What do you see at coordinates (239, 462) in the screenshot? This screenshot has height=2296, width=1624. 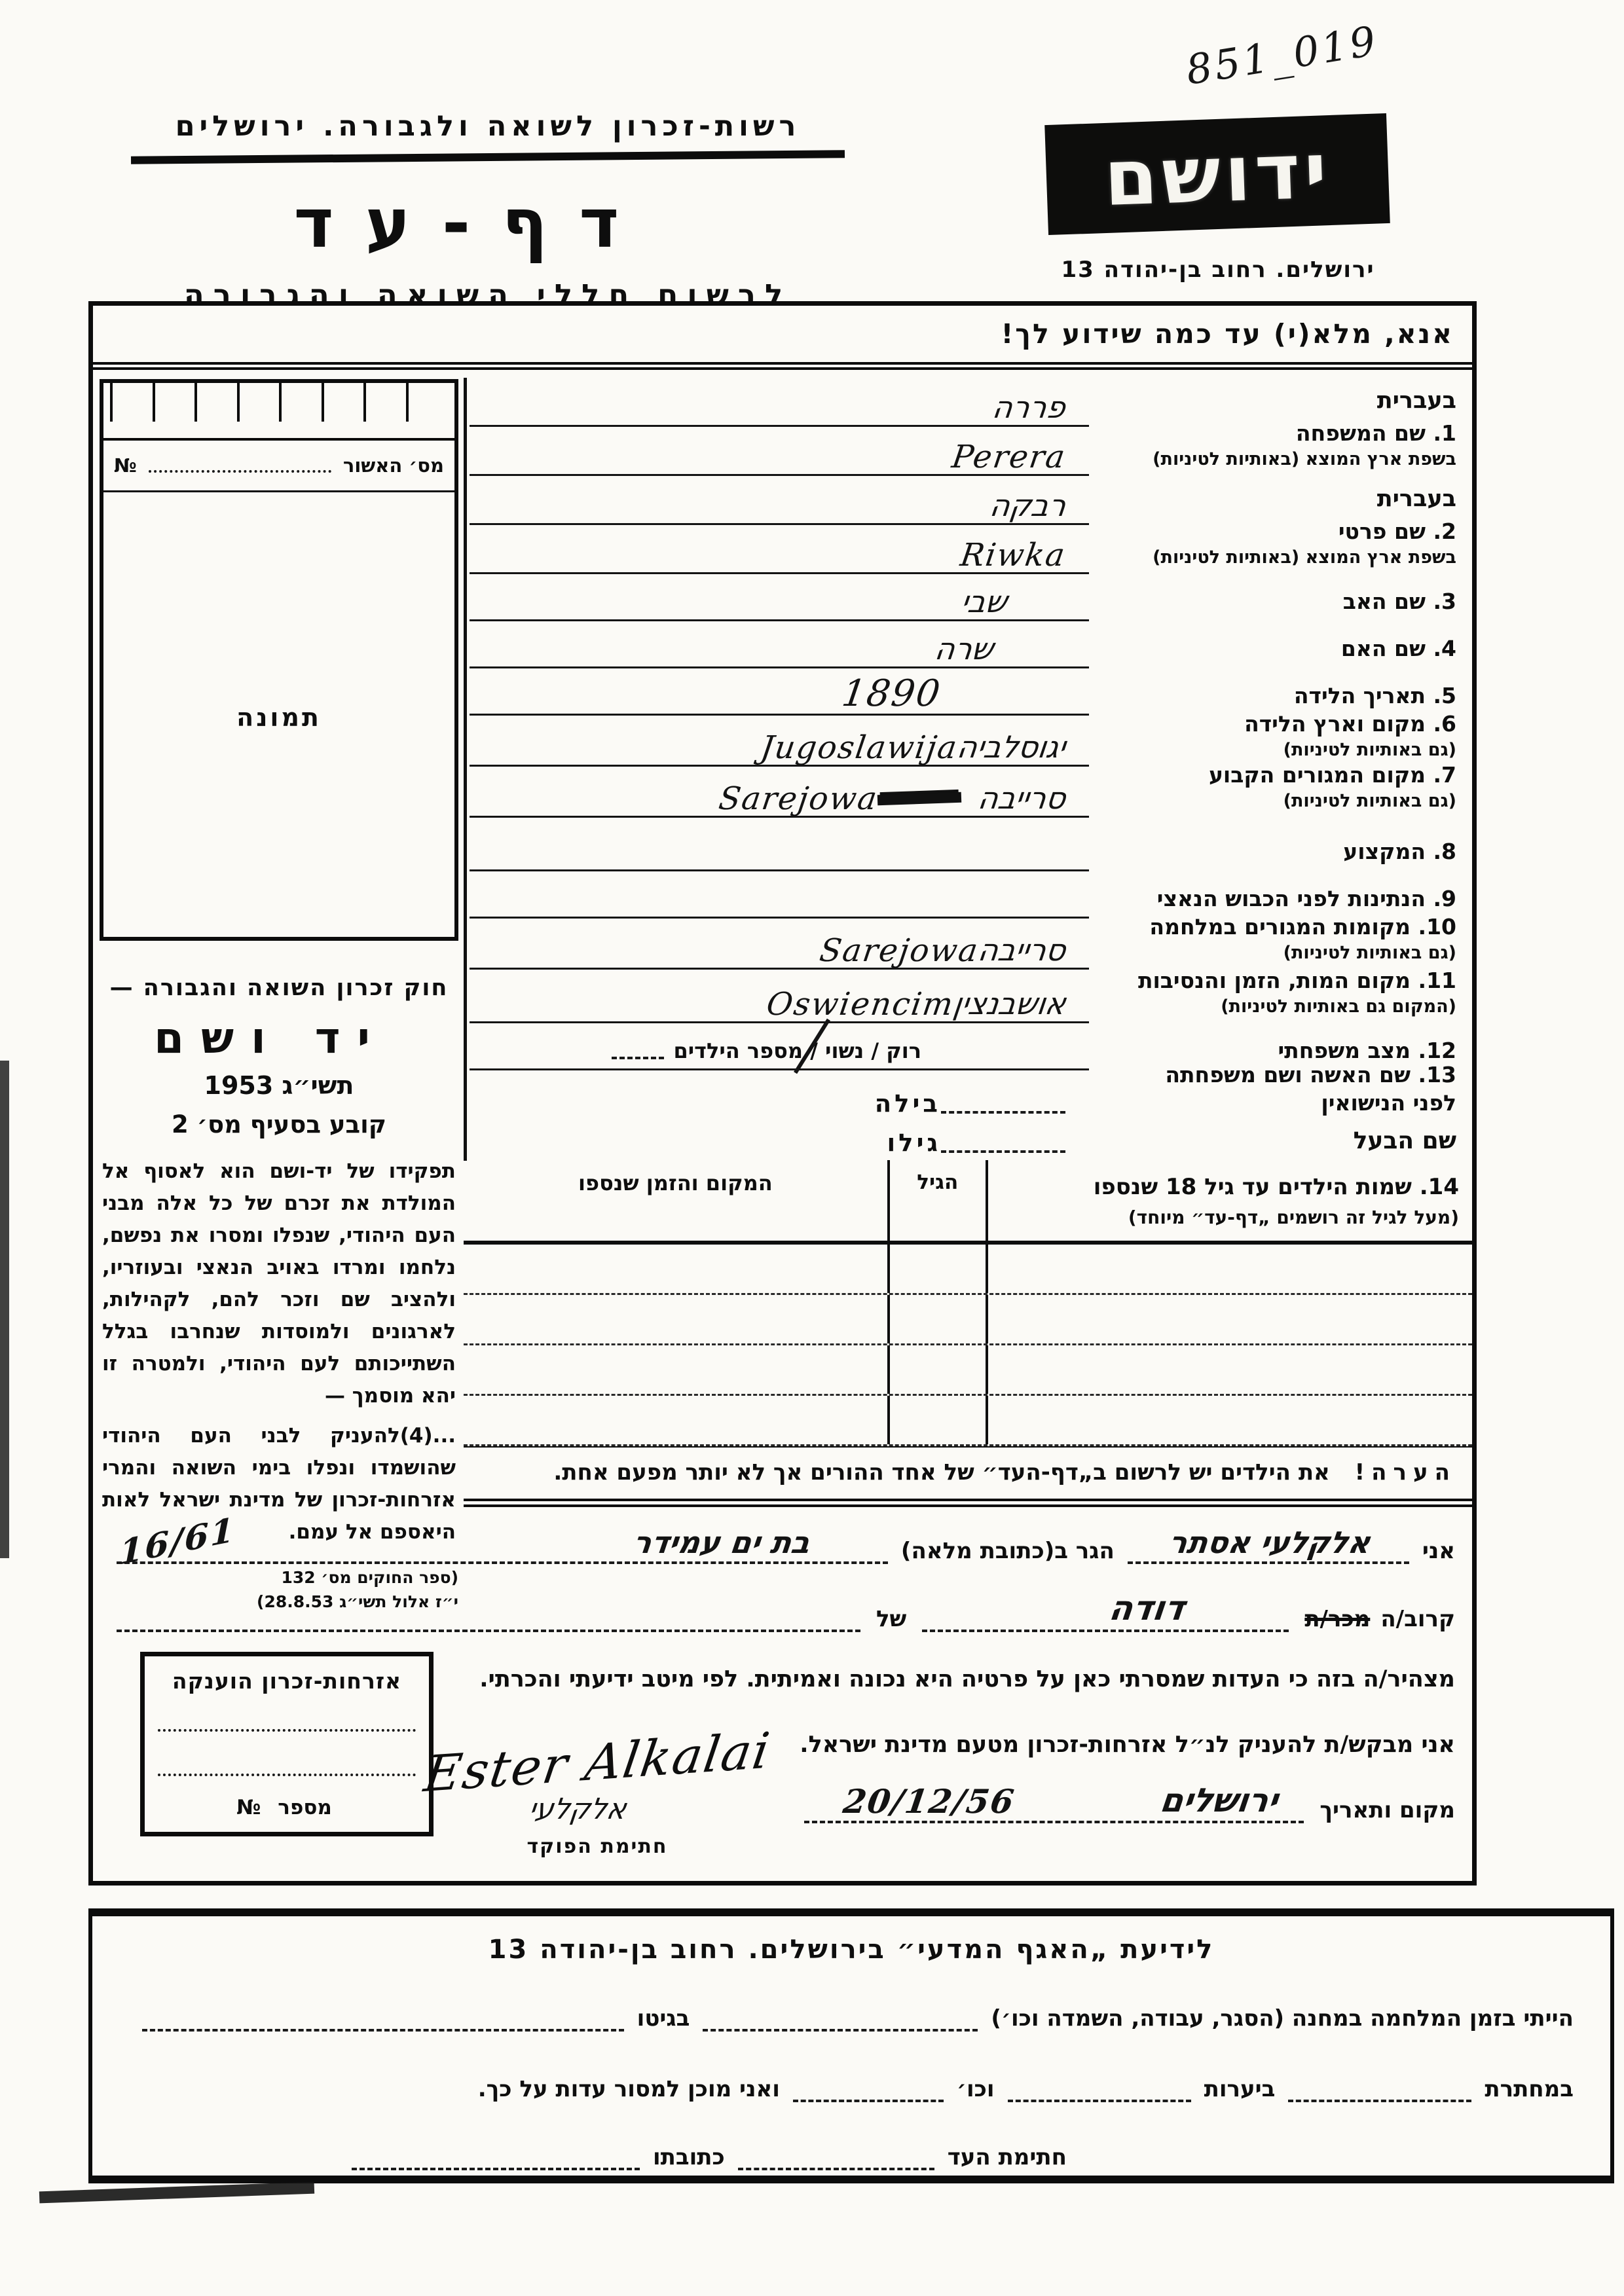 I see `certificate-number-blank` at bounding box center [239, 462].